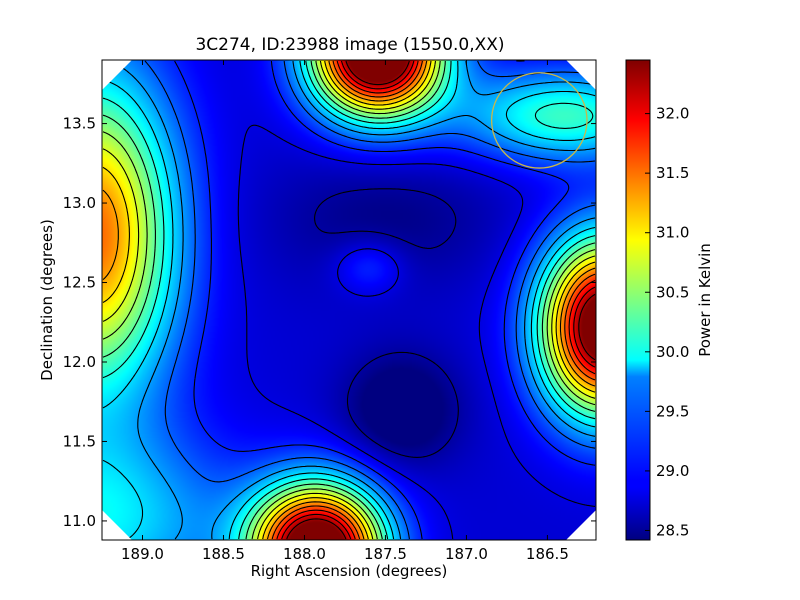  Describe the element at coordinates (304, 554) in the screenshot. I see `x-tick-label-2: 188.0` at that location.